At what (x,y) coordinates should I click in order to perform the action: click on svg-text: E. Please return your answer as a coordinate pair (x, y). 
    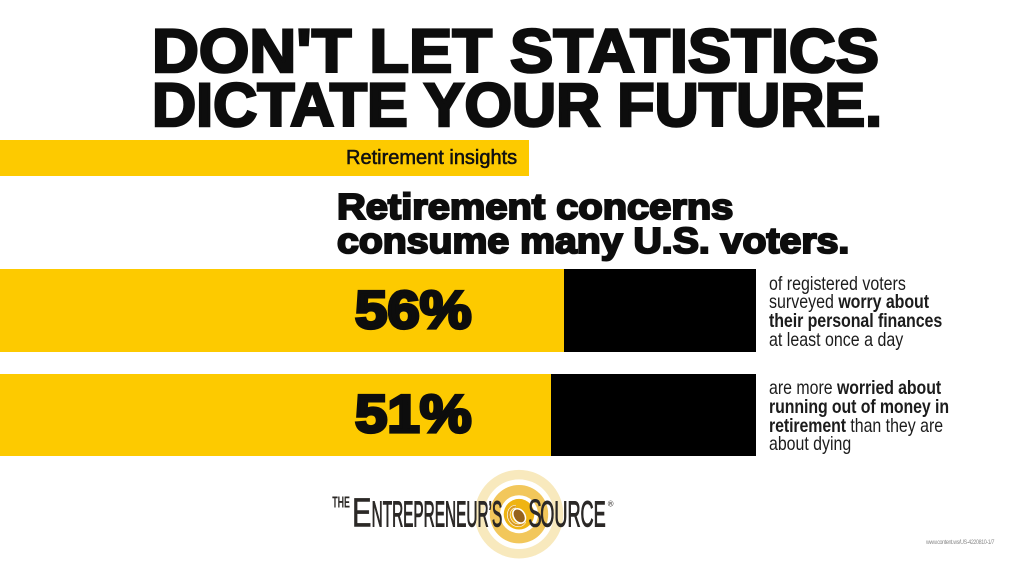
    Looking at the image, I should click on (362, 513).